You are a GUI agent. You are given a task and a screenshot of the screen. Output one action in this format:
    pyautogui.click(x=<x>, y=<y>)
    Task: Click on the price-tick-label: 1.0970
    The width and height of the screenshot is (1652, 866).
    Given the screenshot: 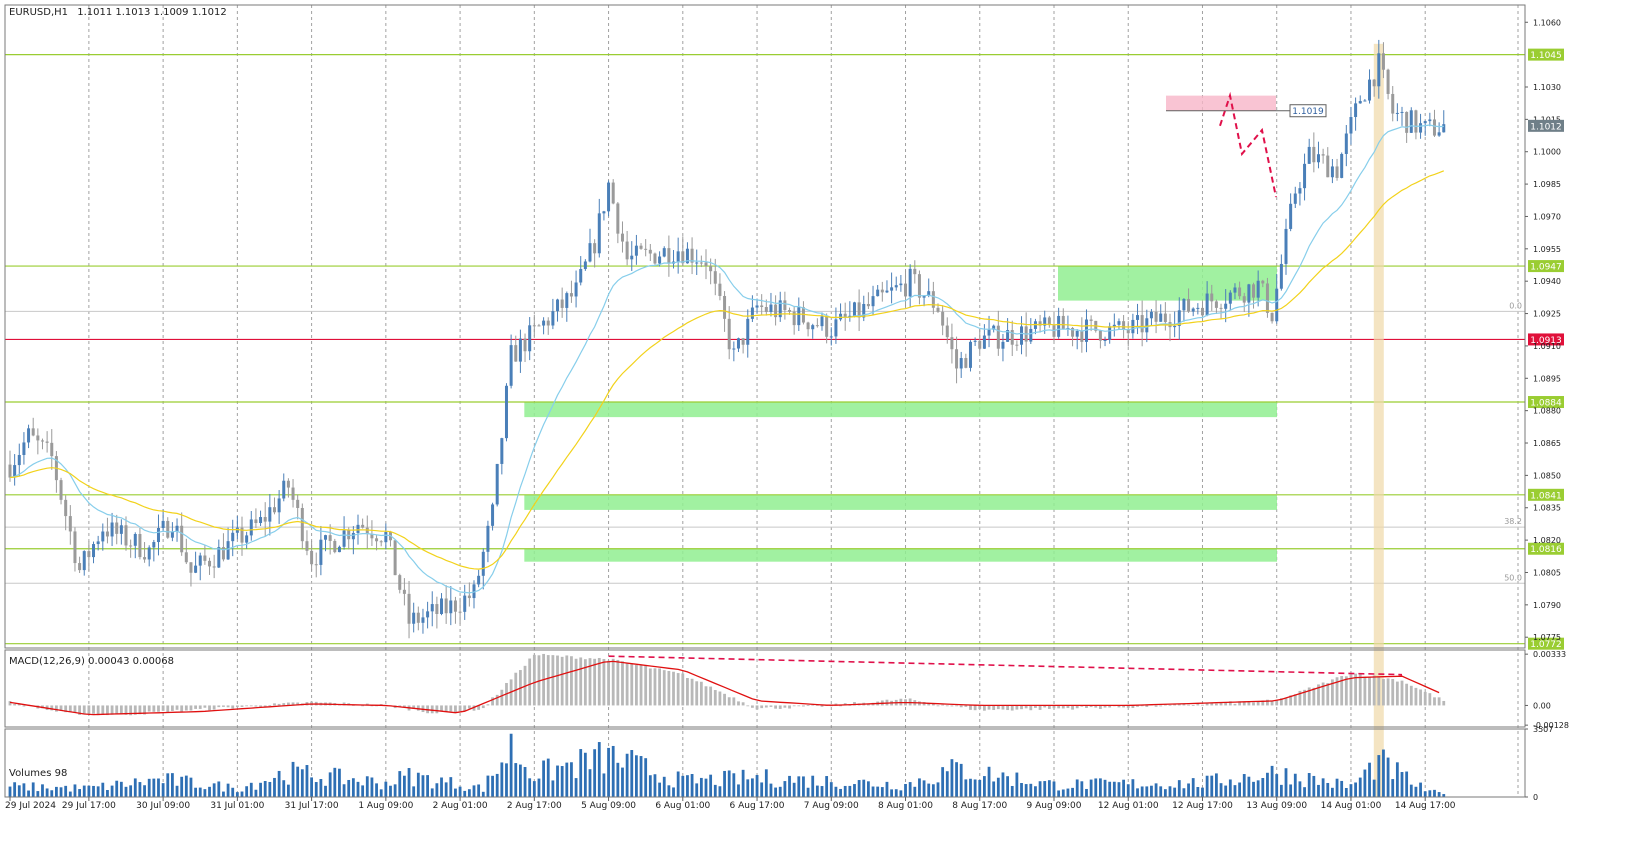 What is the action you would take?
    pyautogui.click(x=1547, y=216)
    